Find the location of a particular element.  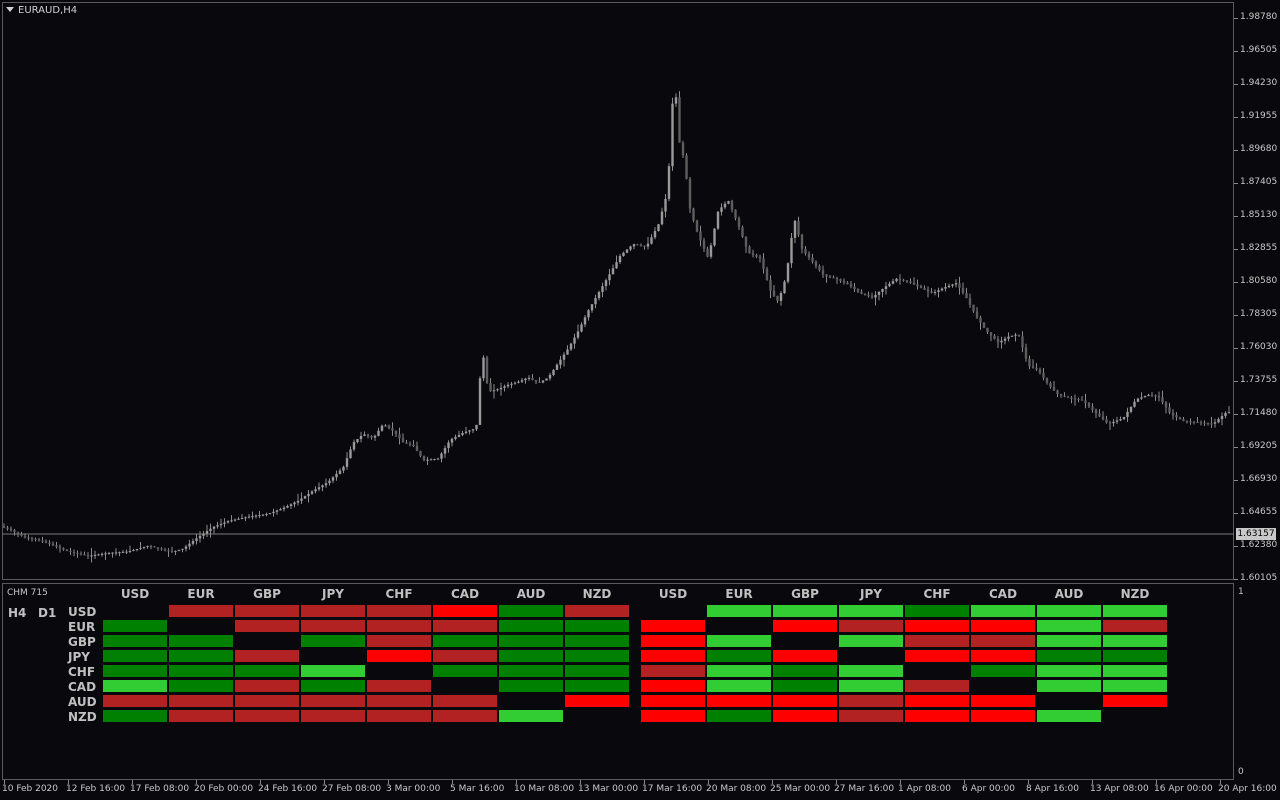

price-tick-label: 1.60105 is located at coordinates (1259, 578).